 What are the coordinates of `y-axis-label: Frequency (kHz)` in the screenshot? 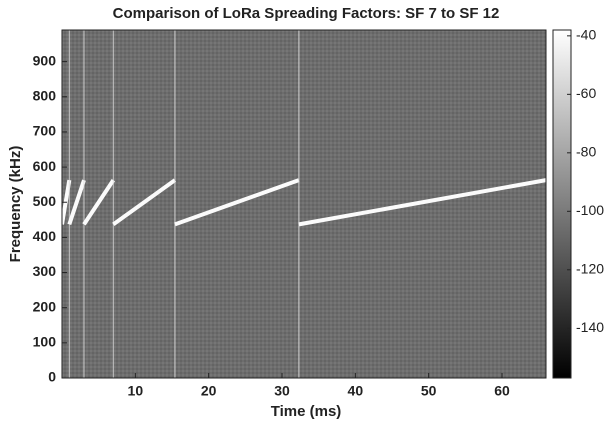 It's located at (15, 204).